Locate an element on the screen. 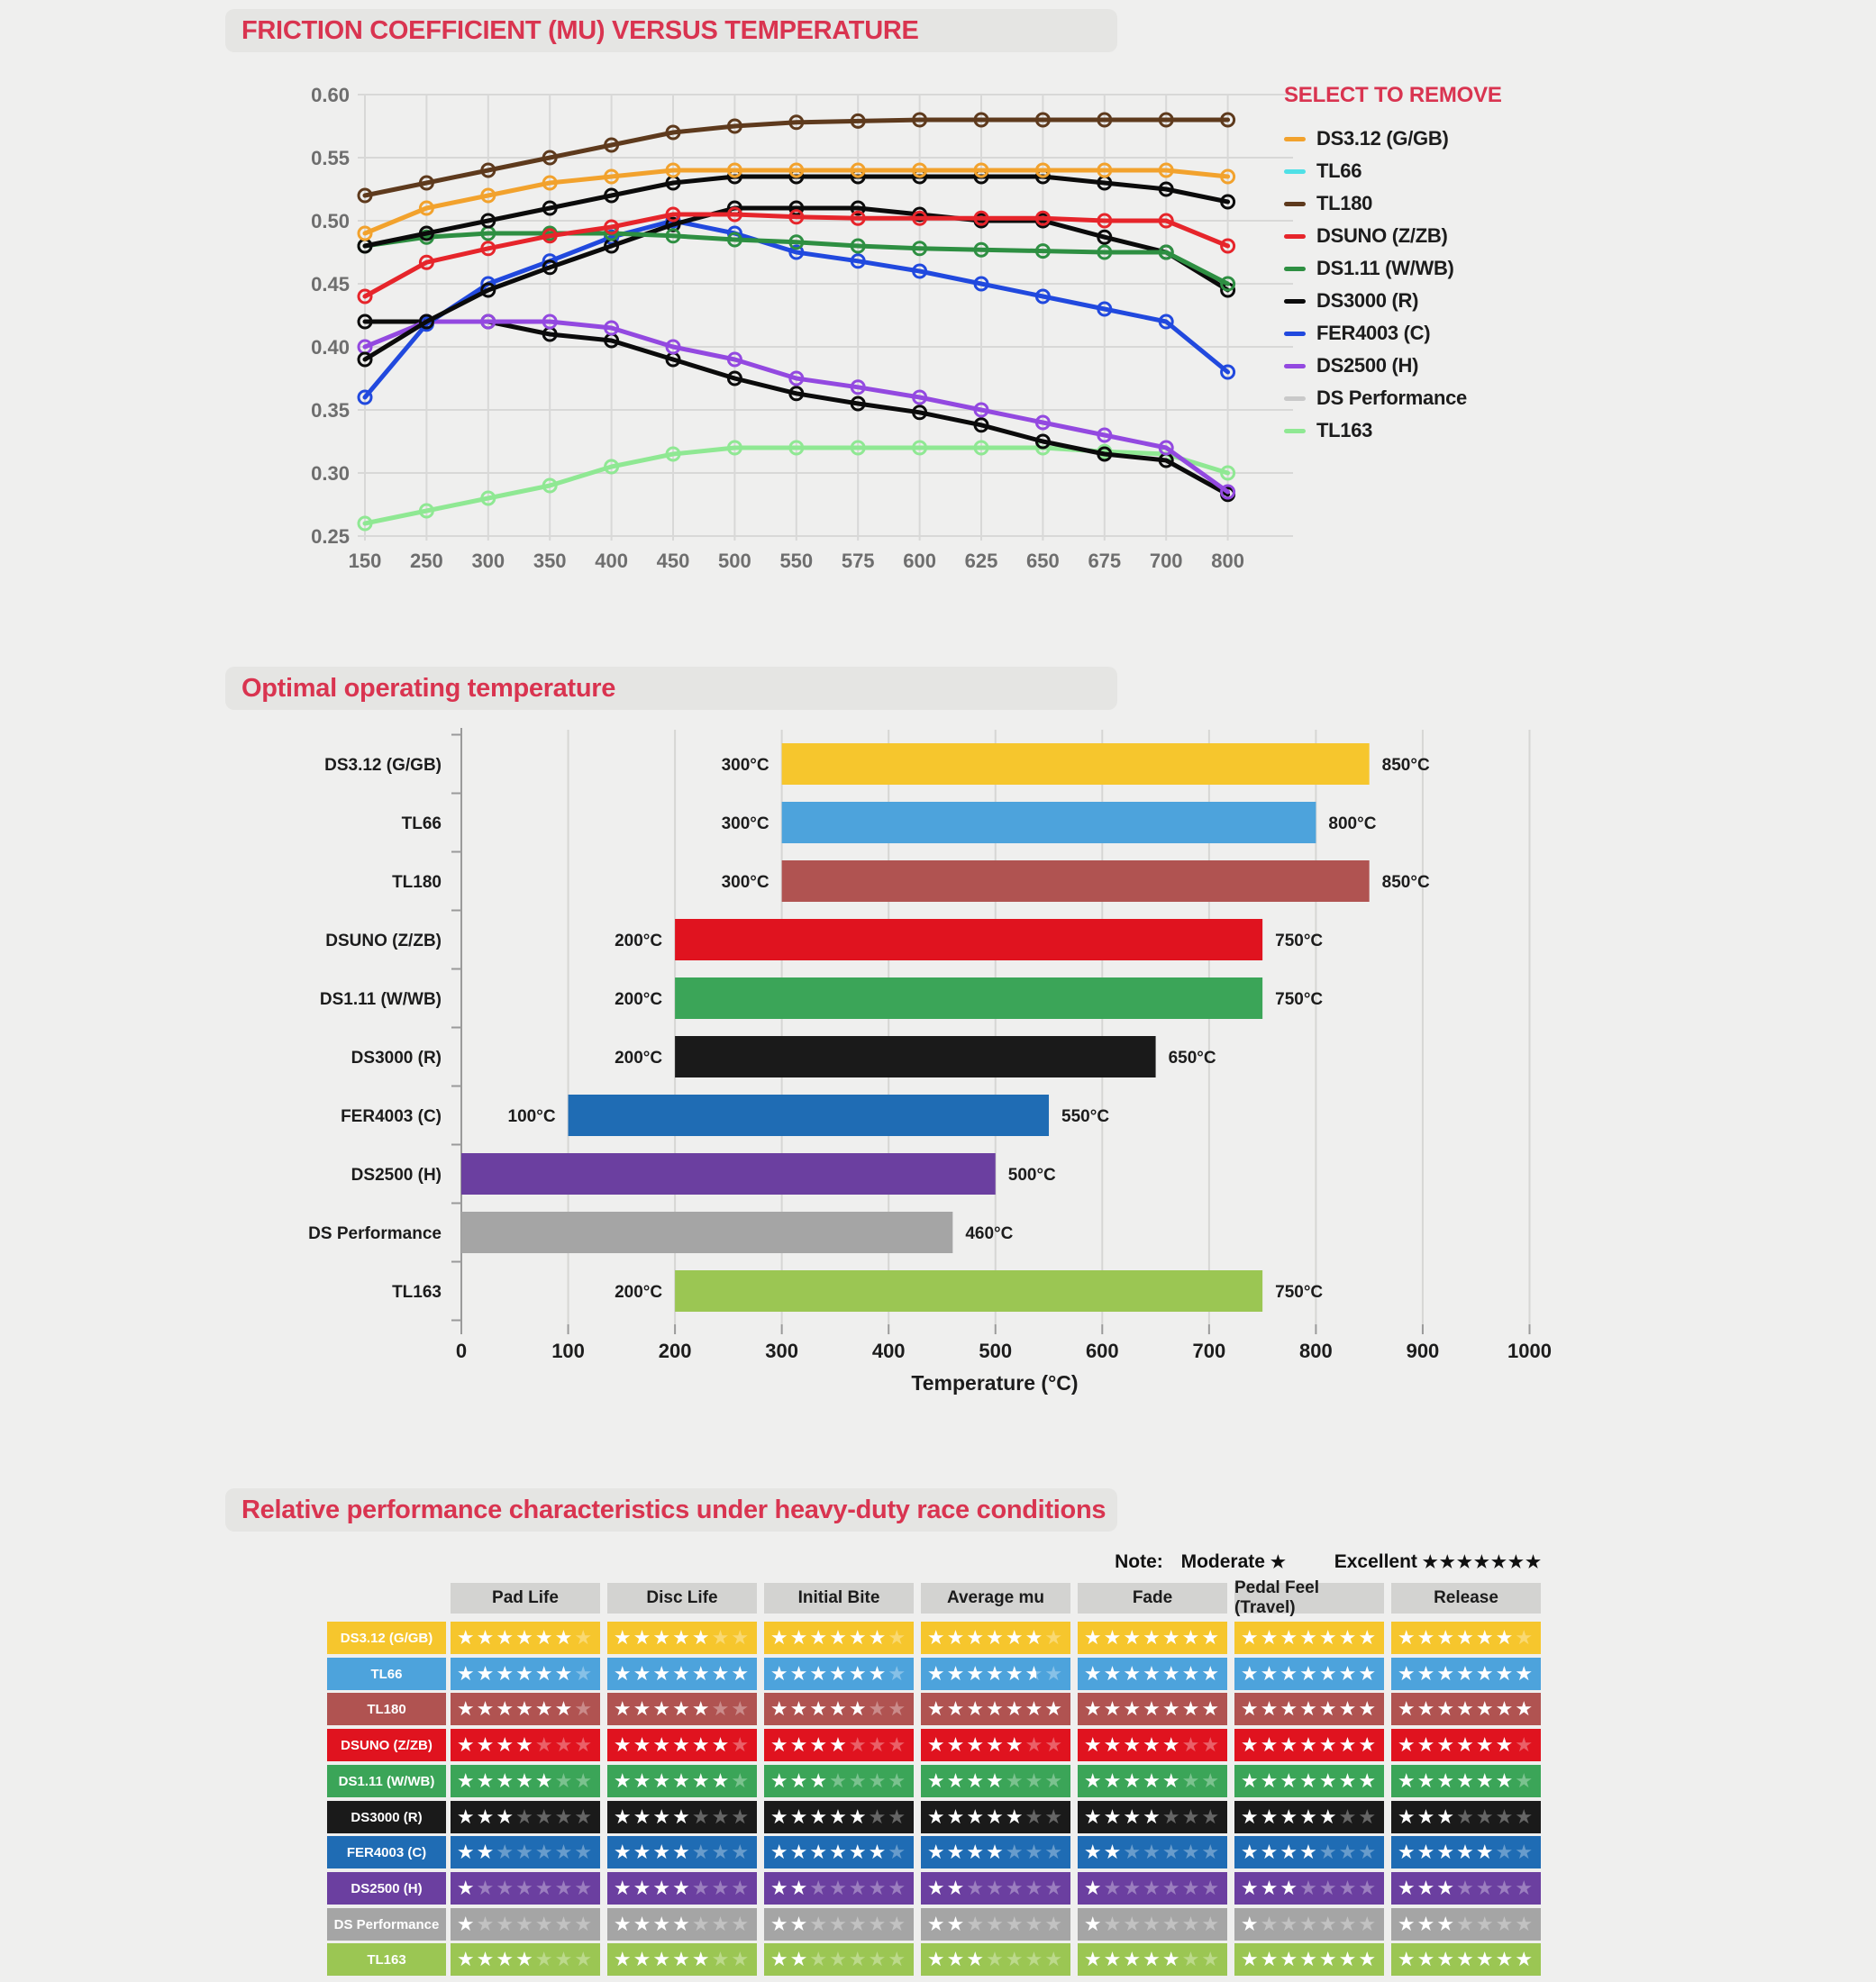 This screenshot has height=1982, width=1876. legend-item-ds2500-h: DS2500 (H) is located at coordinates (1419, 366).